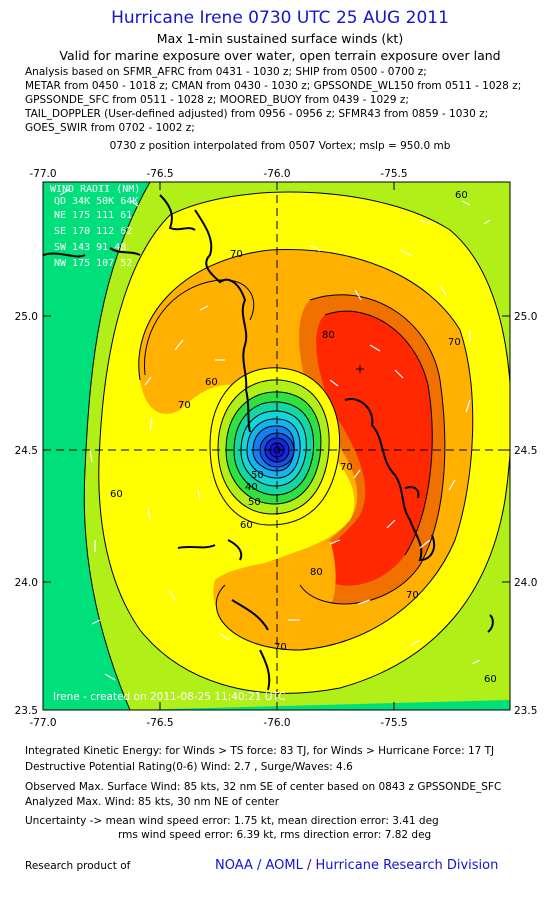 The image size is (560, 915). Describe the element at coordinates (42, 174) in the screenshot. I see `lon-tick-top: -77.0` at that location.